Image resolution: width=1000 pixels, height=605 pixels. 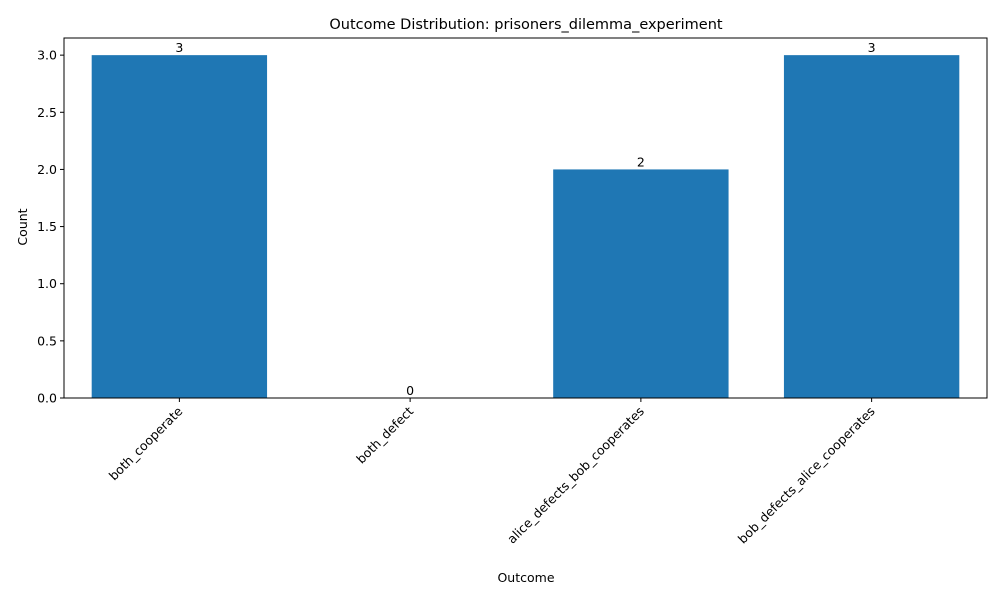 What do you see at coordinates (871, 227) in the screenshot?
I see `bar-bob_defects_alice_cooperates` at bounding box center [871, 227].